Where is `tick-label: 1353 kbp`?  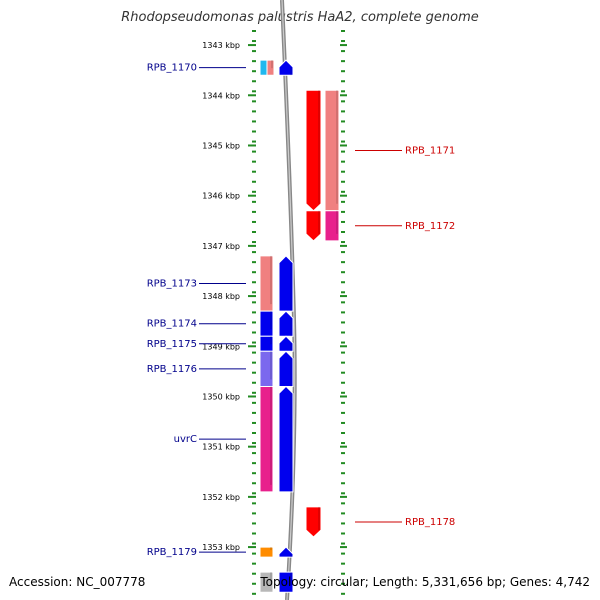
tick-label: 1353 kbp is located at coordinates (221, 547).